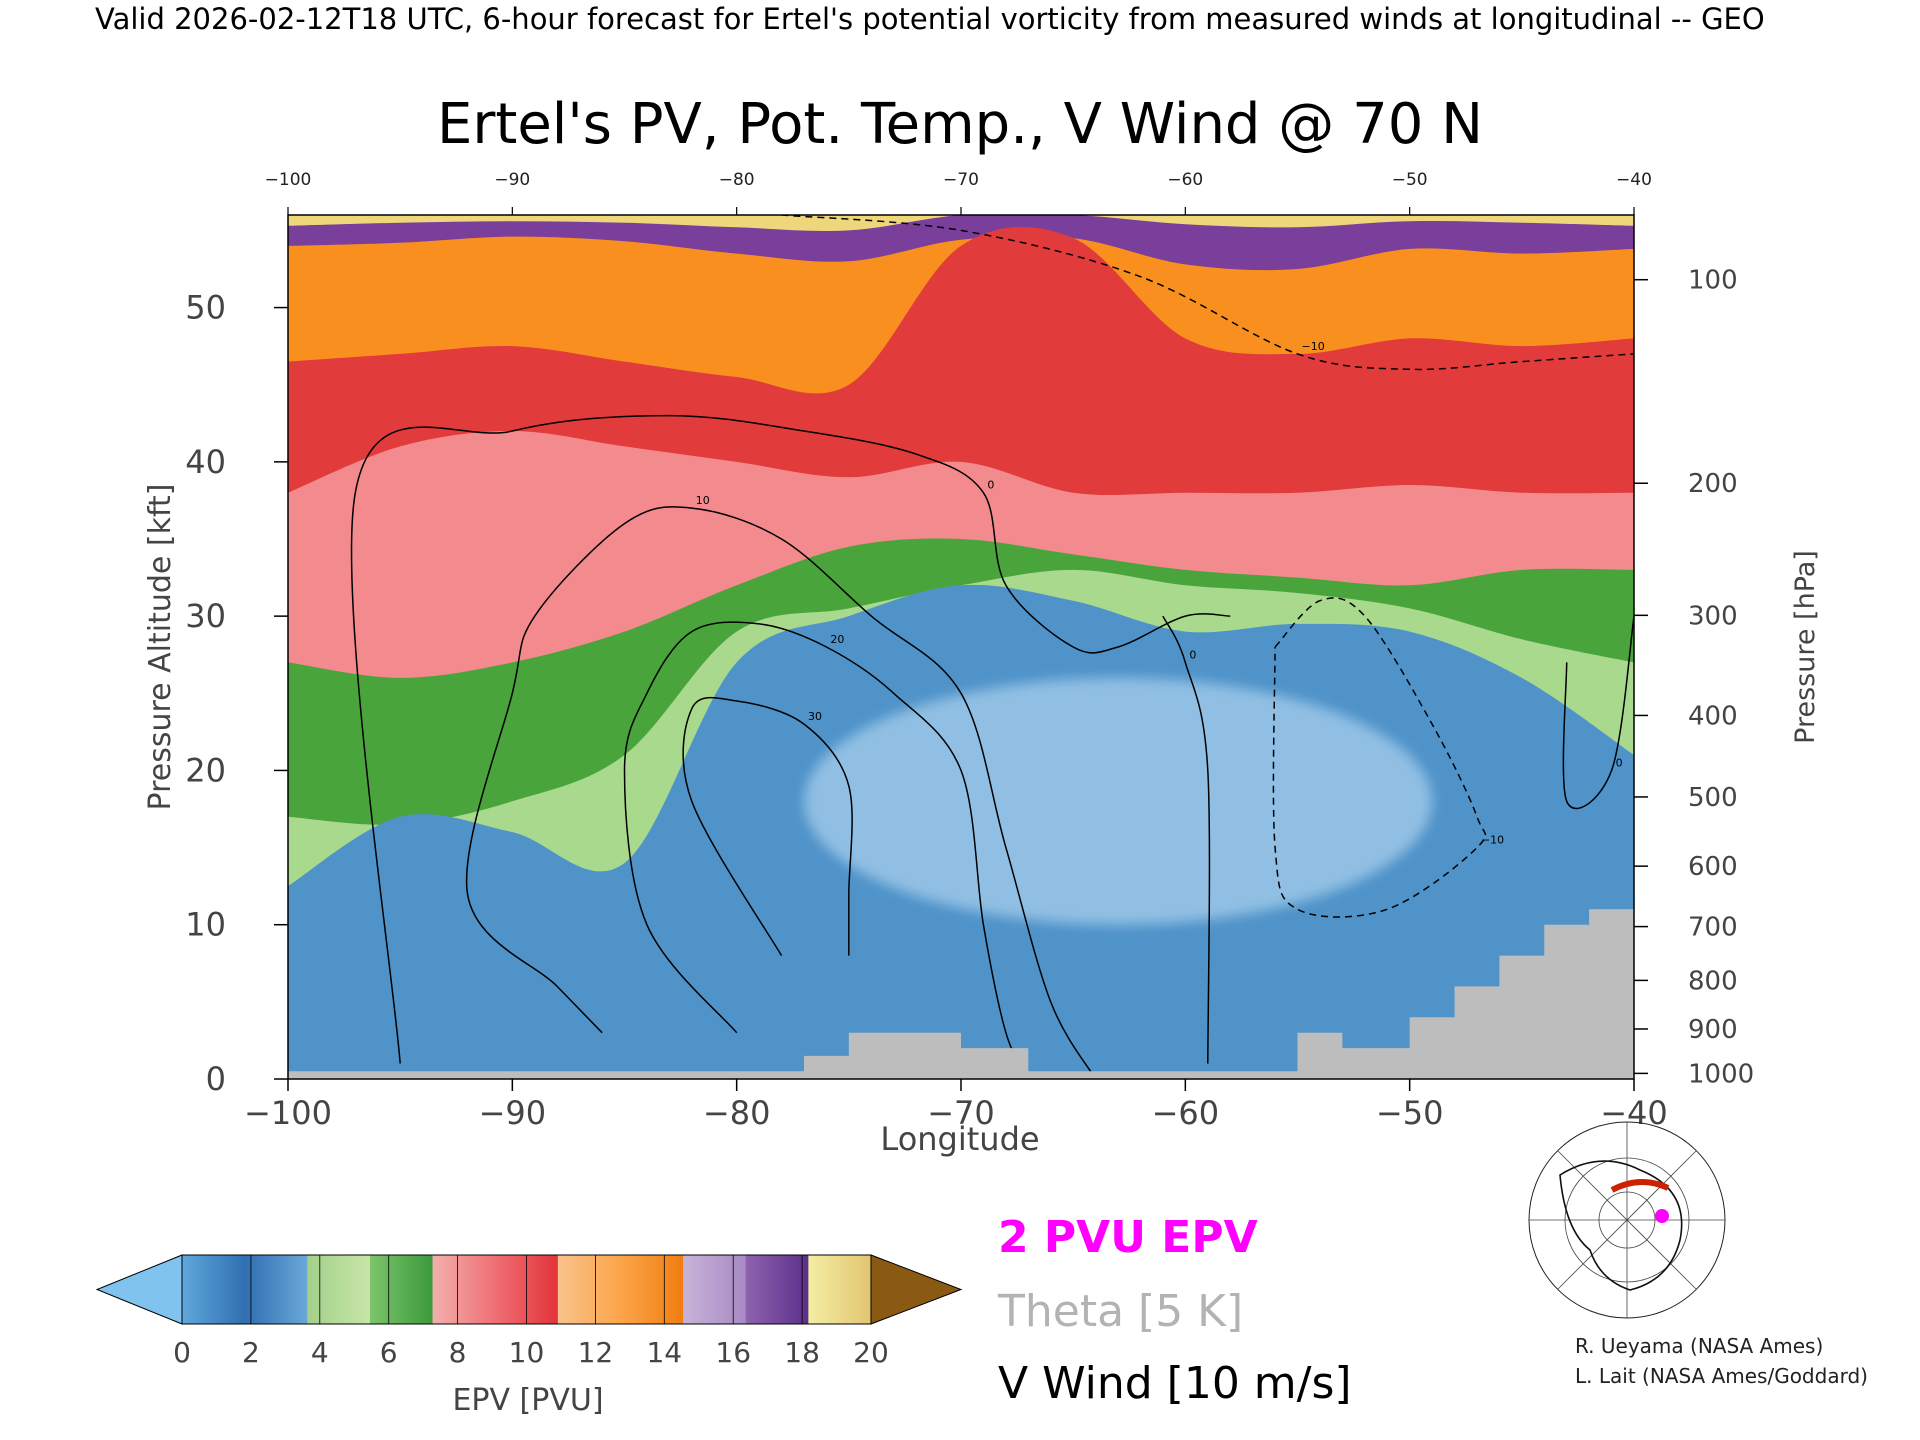 The width and height of the screenshot is (1920, 1440). I want to click on y-tick-label: 40, so click(205, 462).